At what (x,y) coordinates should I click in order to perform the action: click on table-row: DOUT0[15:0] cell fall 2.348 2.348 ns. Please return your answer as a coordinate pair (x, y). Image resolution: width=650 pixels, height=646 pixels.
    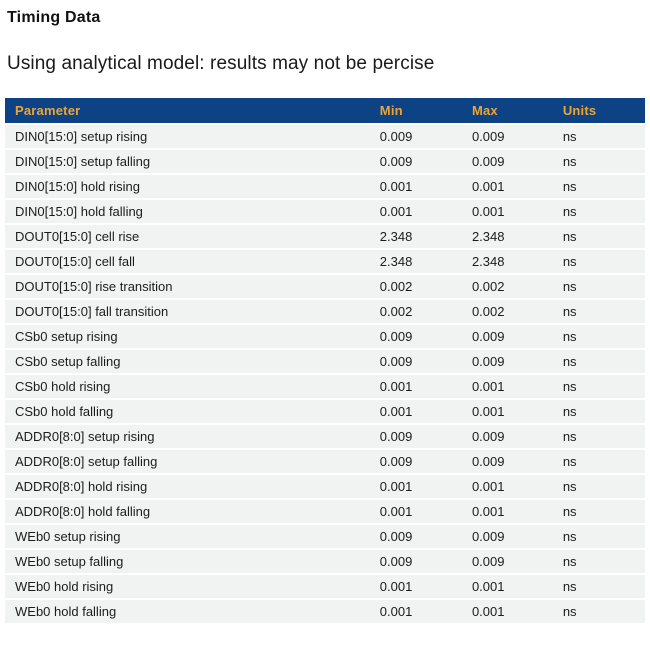
    Looking at the image, I should click on (325, 261).